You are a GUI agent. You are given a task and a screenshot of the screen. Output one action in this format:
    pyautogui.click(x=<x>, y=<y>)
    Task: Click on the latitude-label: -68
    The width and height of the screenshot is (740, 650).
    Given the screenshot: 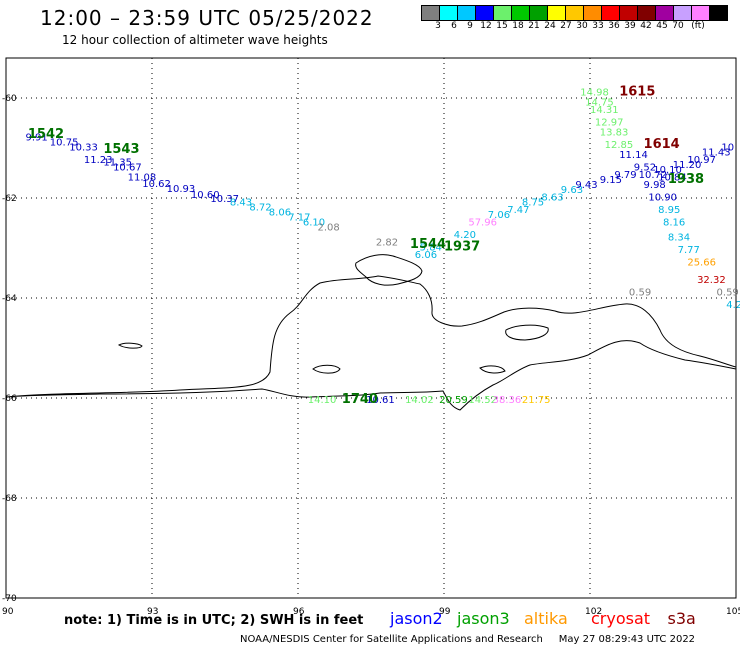 What is the action you would take?
    pyautogui.click(x=9, y=499)
    